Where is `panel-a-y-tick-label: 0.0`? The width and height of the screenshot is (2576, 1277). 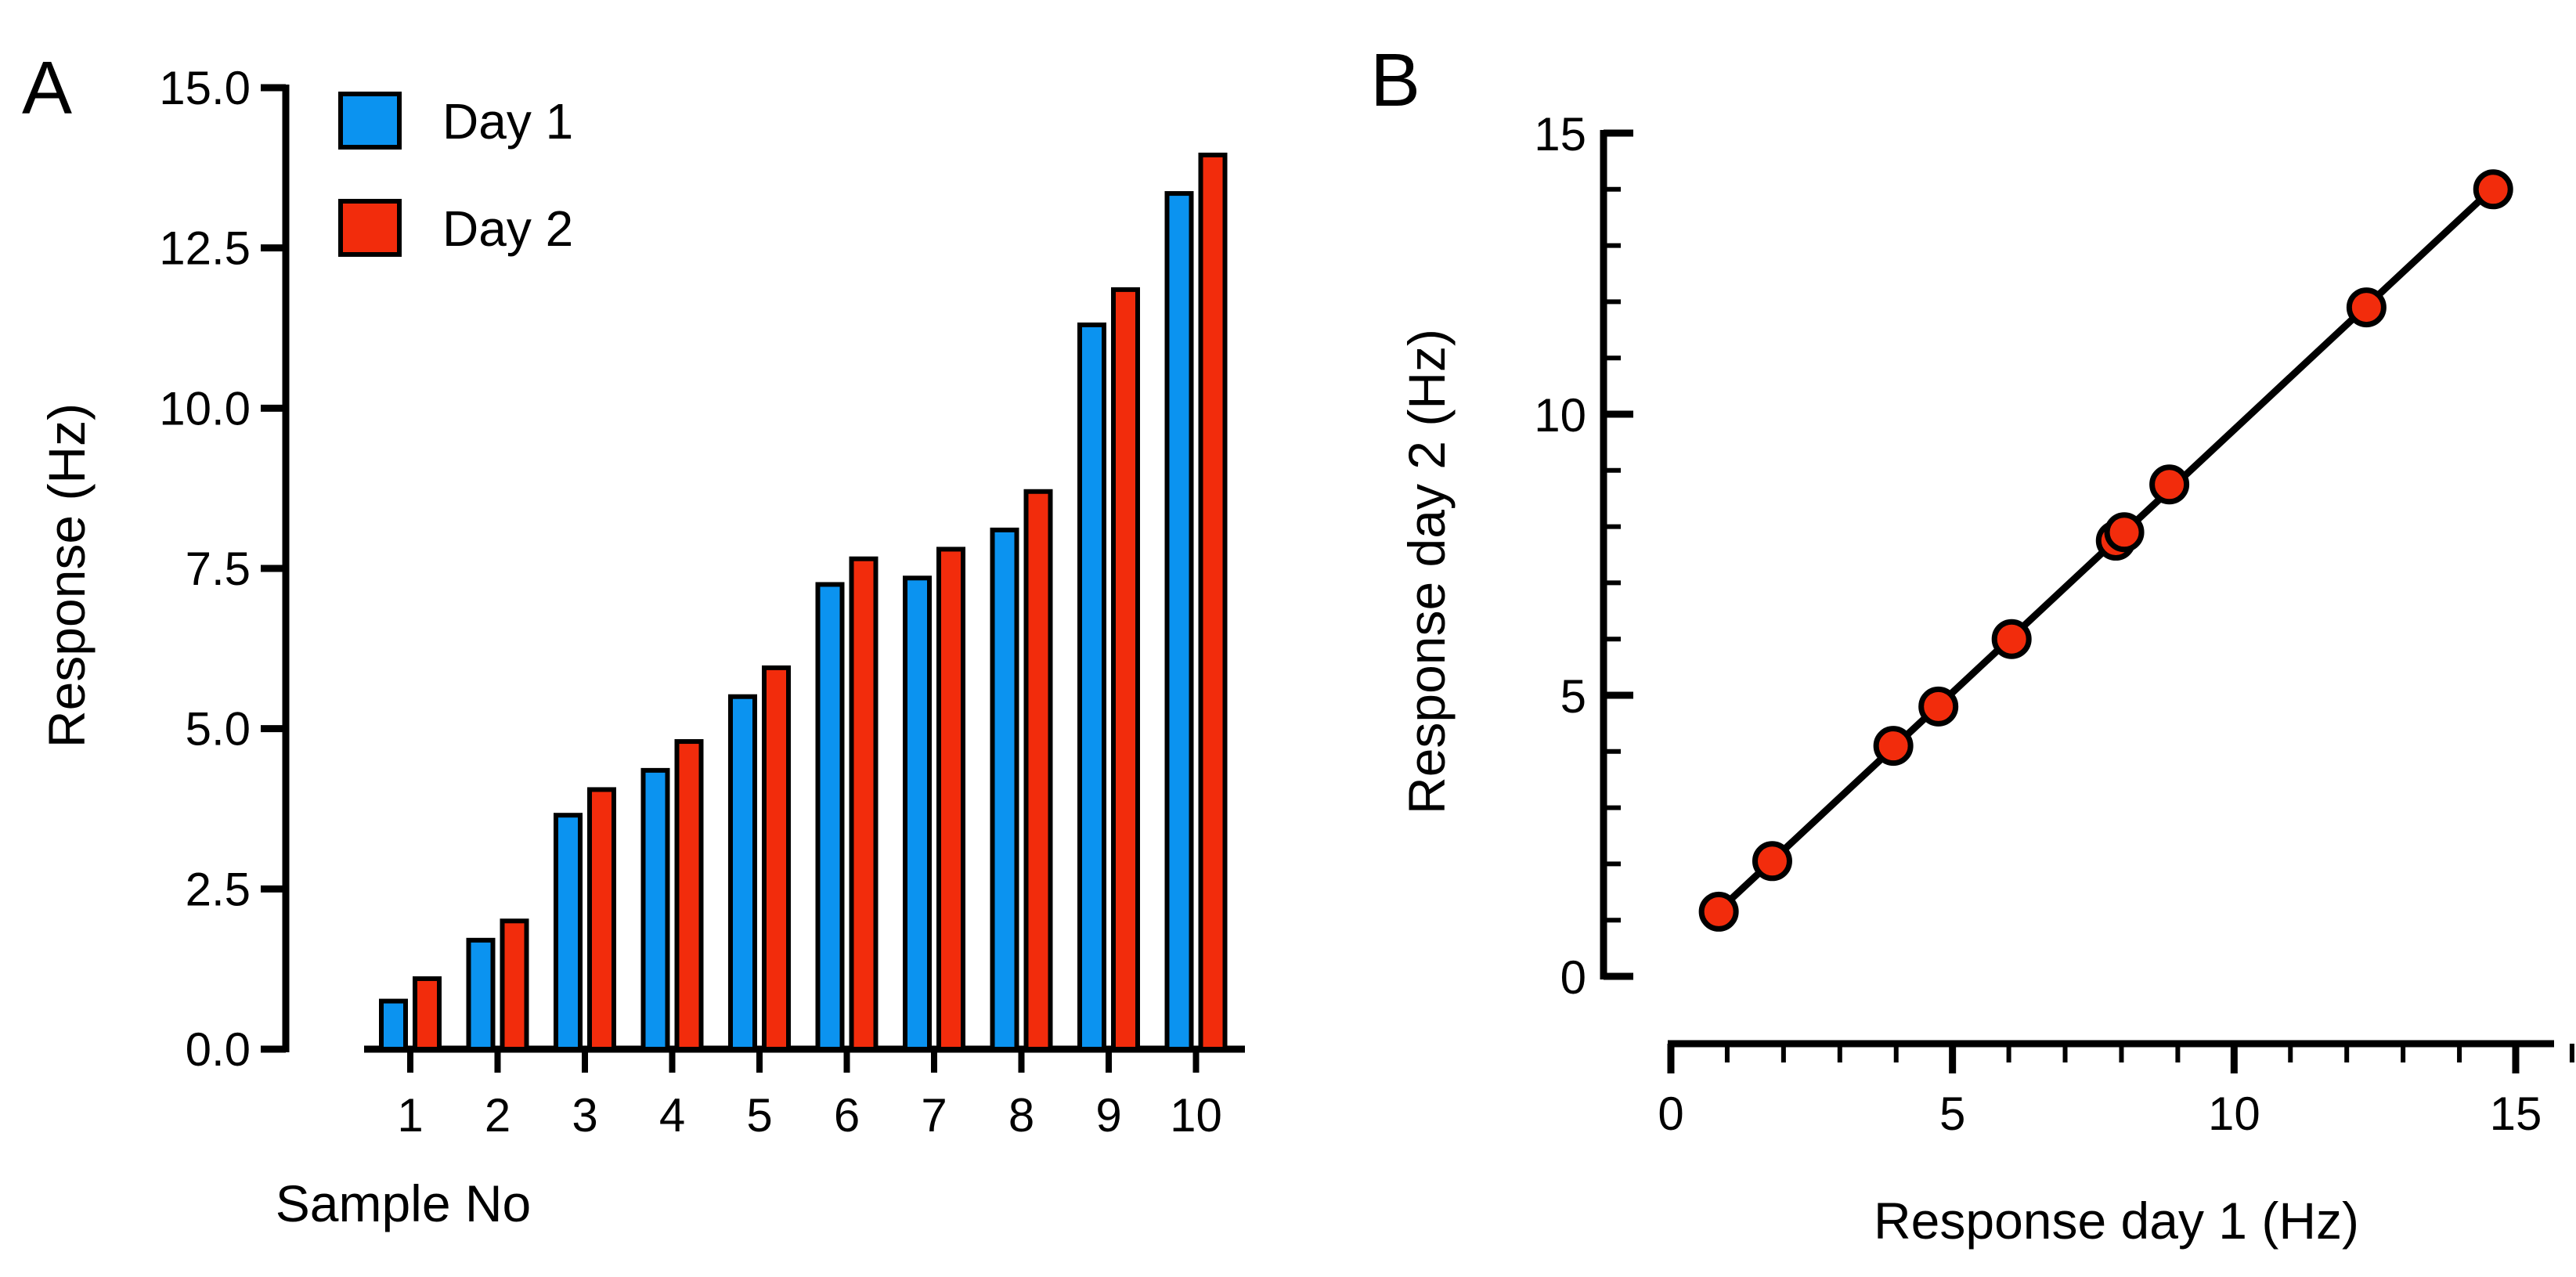
panel-a-y-tick-label: 0.0 is located at coordinates (218, 1049).